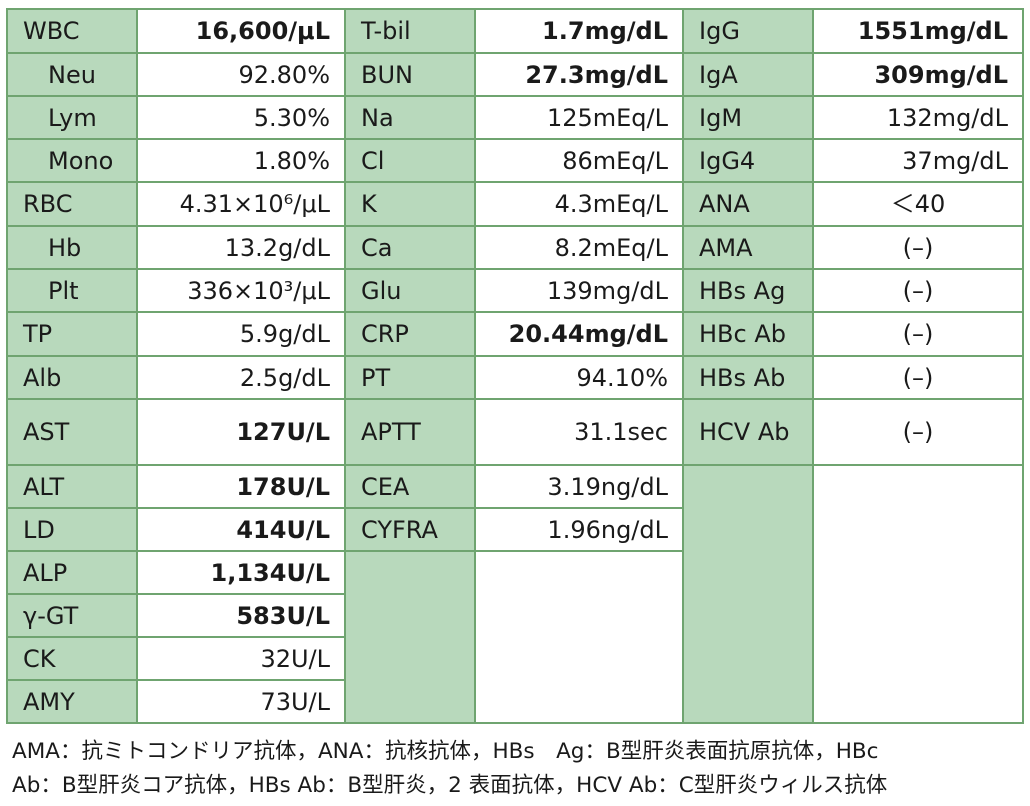 The image size is (1030, 806). I want to click on lab-item-name: PT, so click(410, 377).